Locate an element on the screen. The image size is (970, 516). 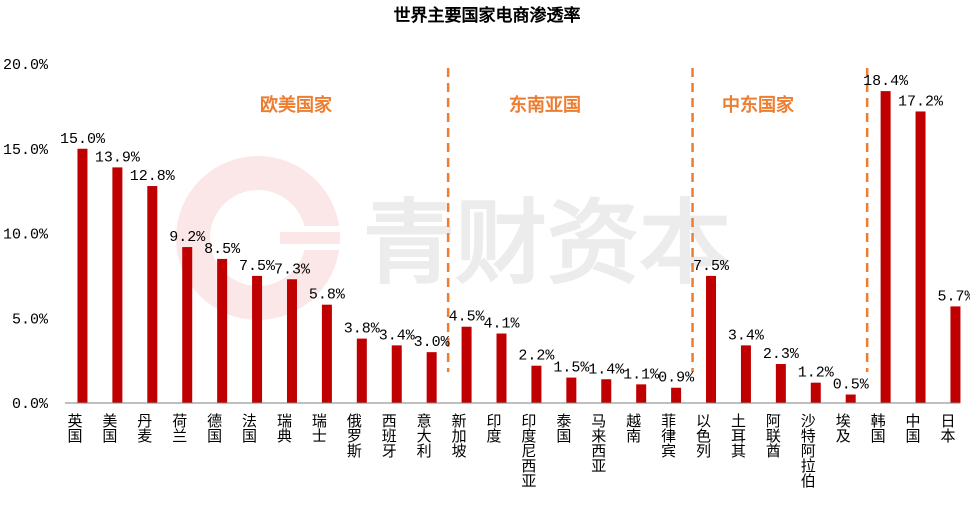
data-label: 1.4% is located at coordinates (606, 369).